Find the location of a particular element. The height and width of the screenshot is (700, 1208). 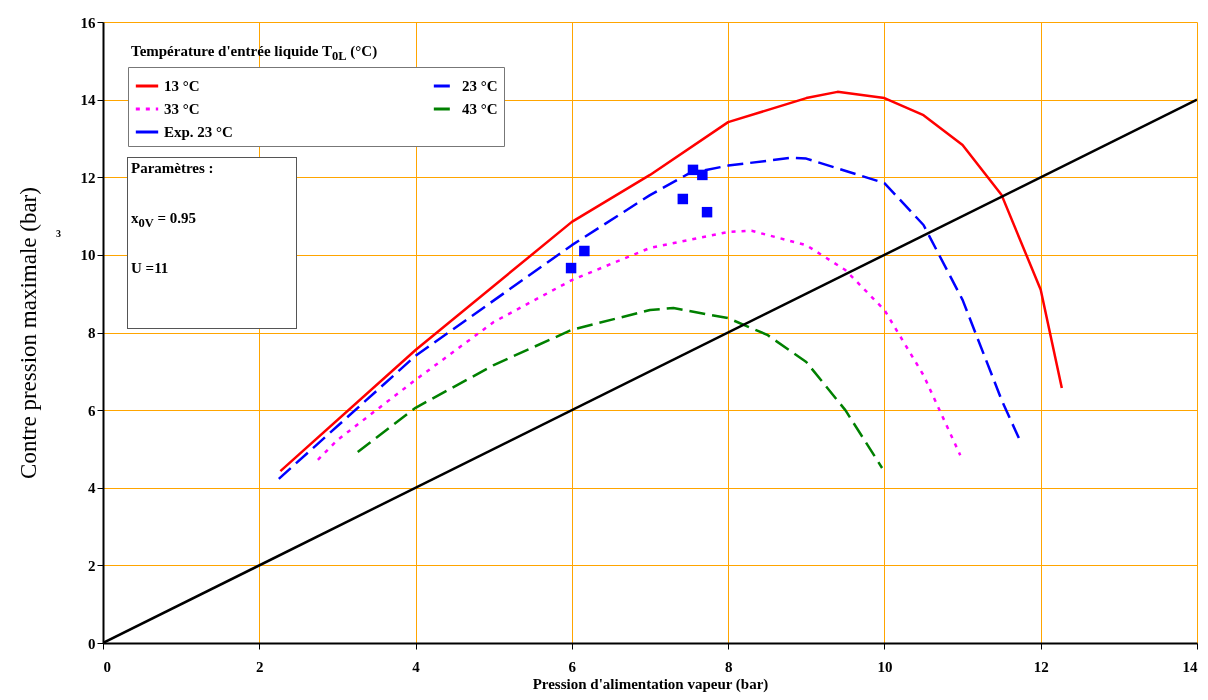

y-tick-label: 0 is located at coordinates (92, 643).